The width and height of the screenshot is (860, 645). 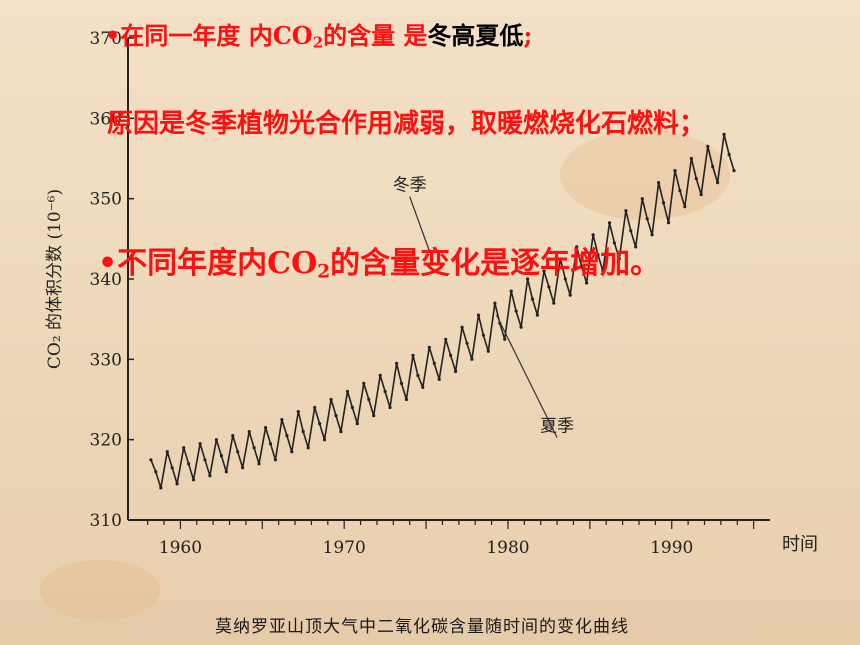 What do you see at coordinates (106, 119) in the screenshot?
I see `y-tick-label: 360` at bounding box center [106, 119].